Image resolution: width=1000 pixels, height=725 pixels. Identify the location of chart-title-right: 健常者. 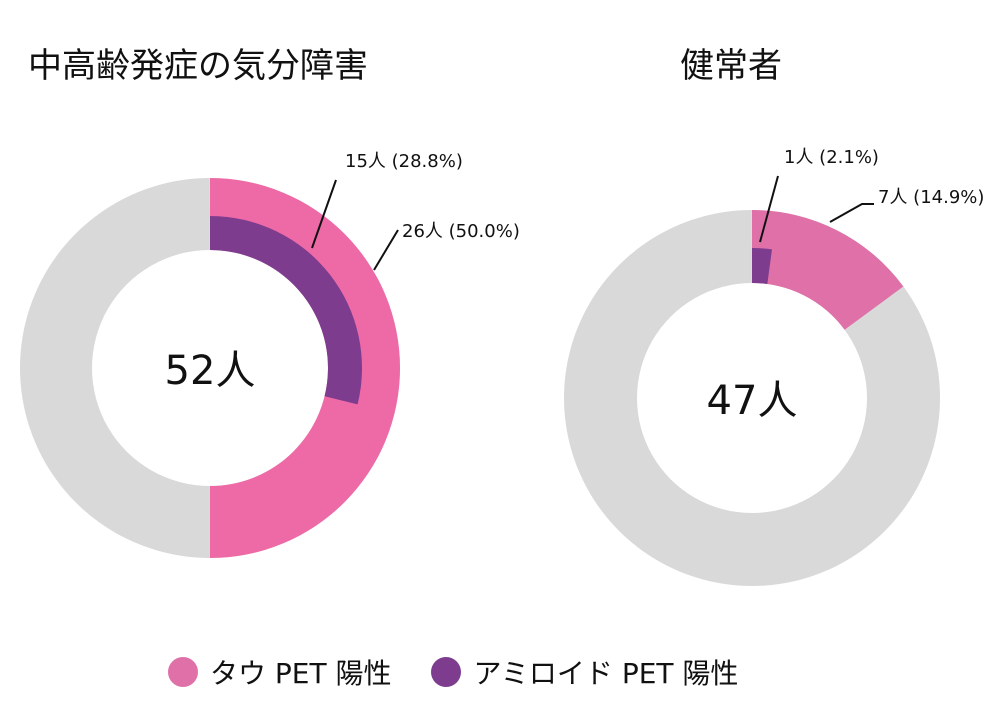
(731, 66).